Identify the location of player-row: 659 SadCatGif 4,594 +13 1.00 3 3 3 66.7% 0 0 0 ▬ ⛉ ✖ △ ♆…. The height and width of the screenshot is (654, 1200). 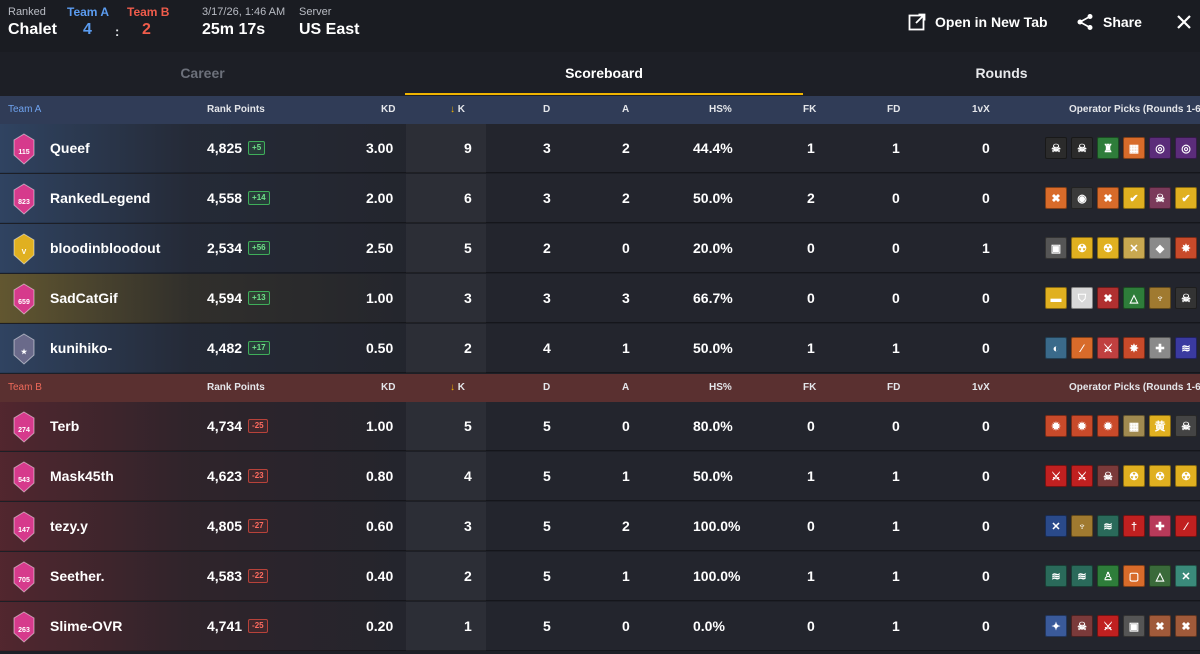
(600, 298).